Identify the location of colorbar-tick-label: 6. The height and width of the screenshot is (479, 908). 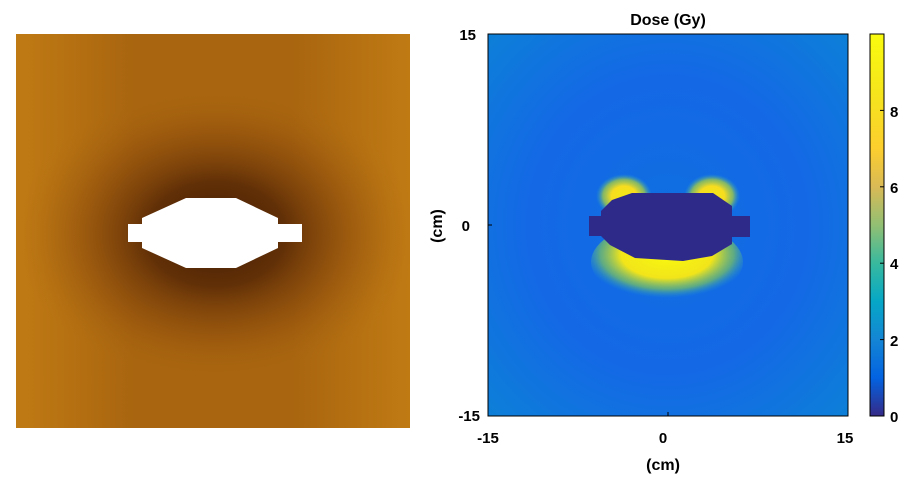
(894, 188).